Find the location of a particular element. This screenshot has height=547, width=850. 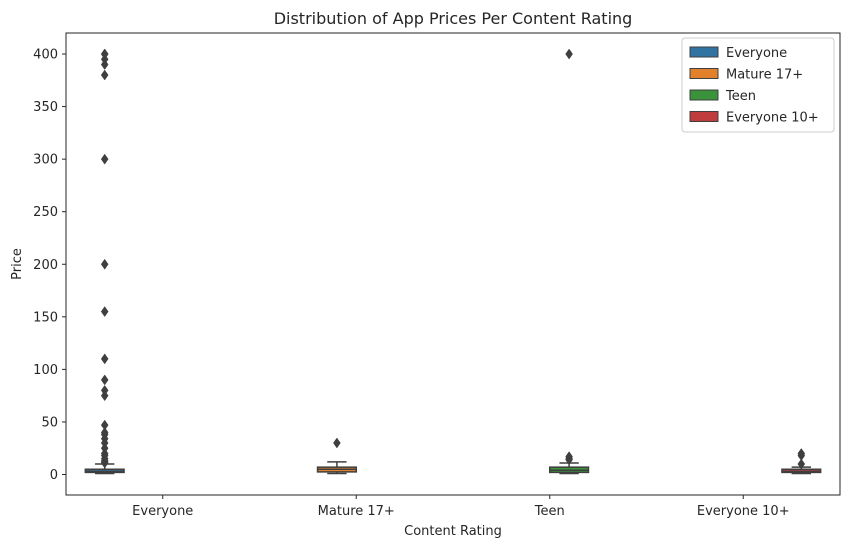

y-axis: 0 50 100 150 200 250 300 350 400 is located at coordinates (49, 265).